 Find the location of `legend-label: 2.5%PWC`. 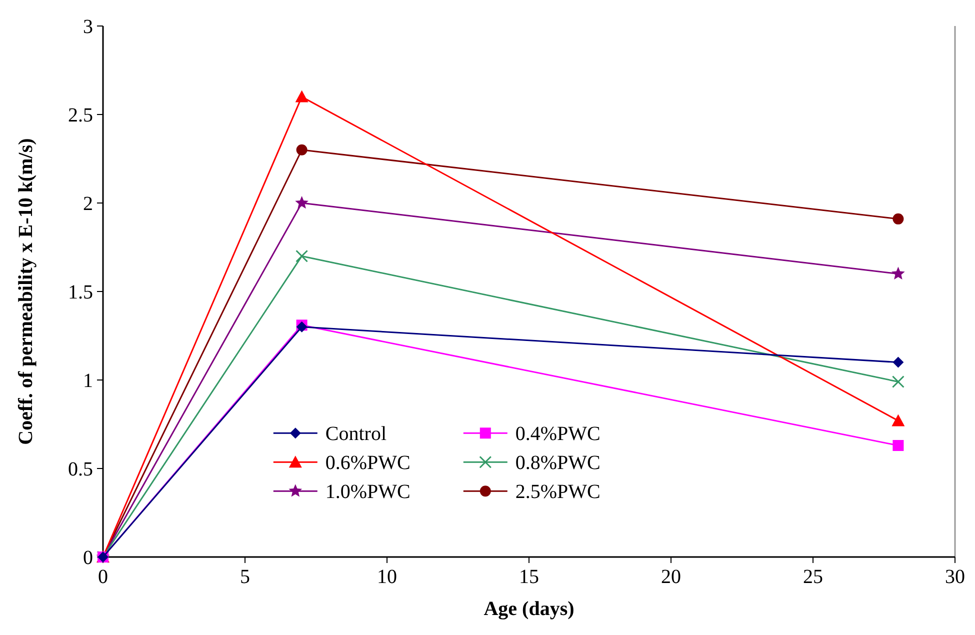

legend-label: 2.5%PWC is located at coordinates (557, 492).